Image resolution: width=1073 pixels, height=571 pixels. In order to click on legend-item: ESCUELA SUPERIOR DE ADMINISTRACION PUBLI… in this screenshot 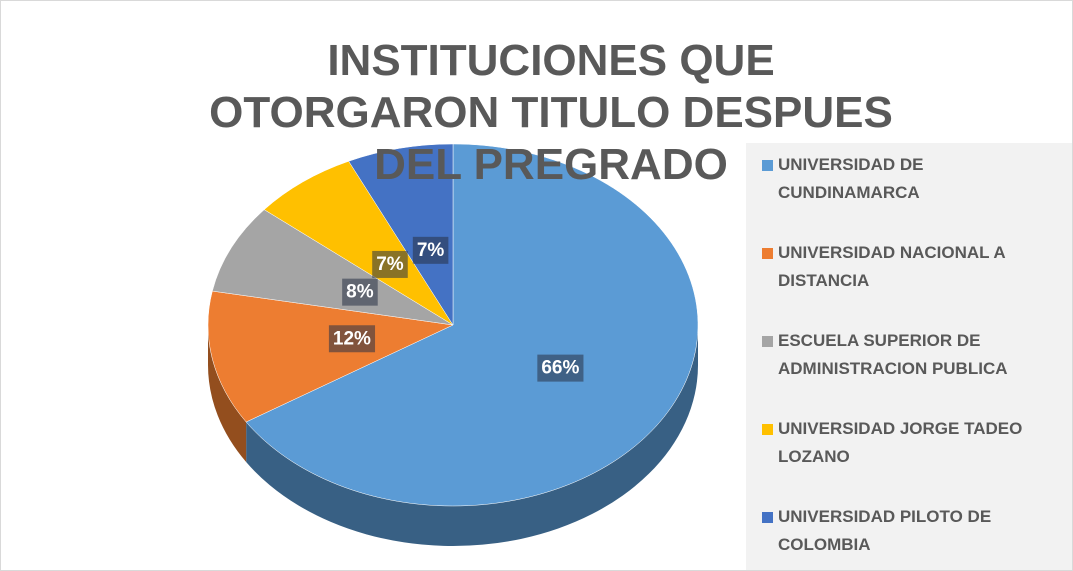, I will do `click(902, 367)`.